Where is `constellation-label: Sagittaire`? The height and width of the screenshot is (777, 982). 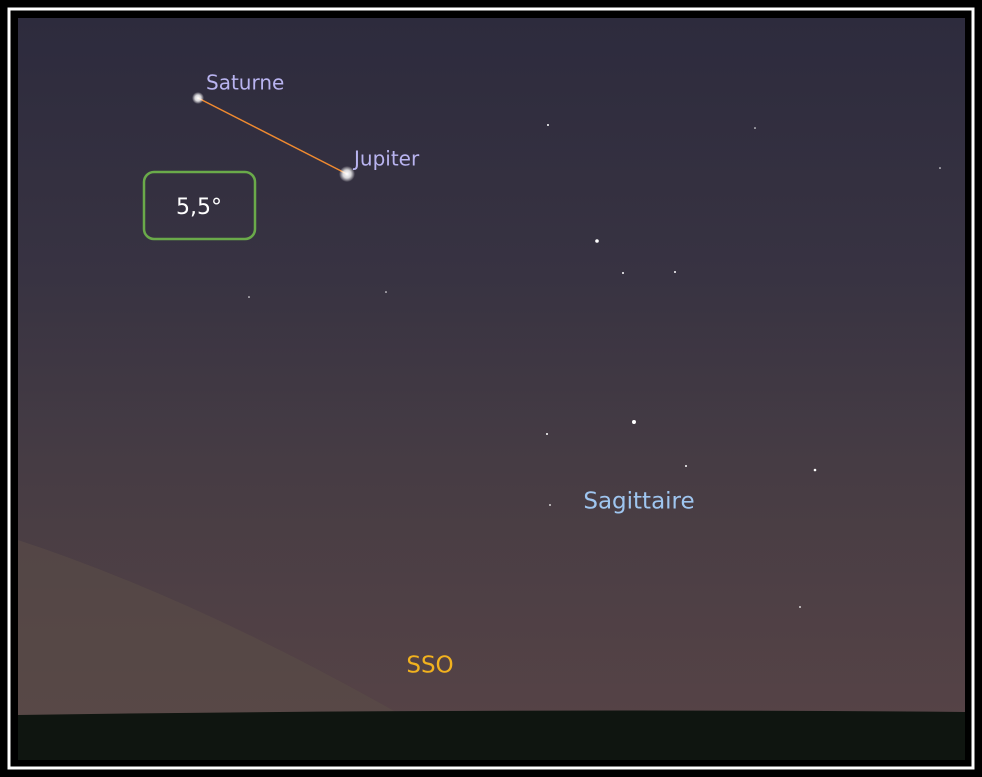 constellation-label: Sagittaire is located at coordinates (638, 502).